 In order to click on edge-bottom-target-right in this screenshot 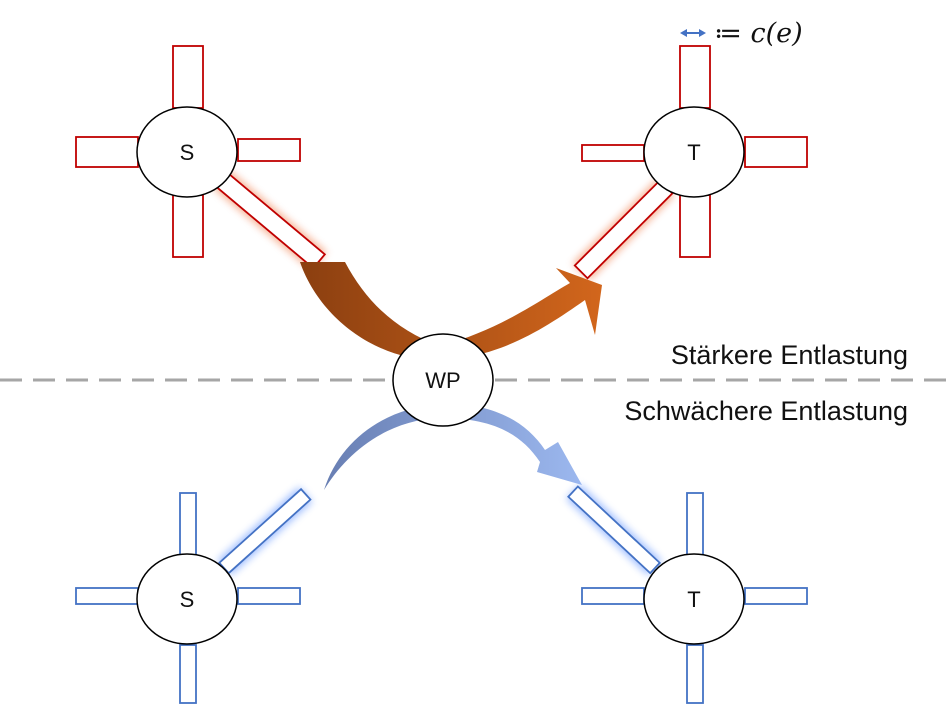, I will do `click(776, 596)`.